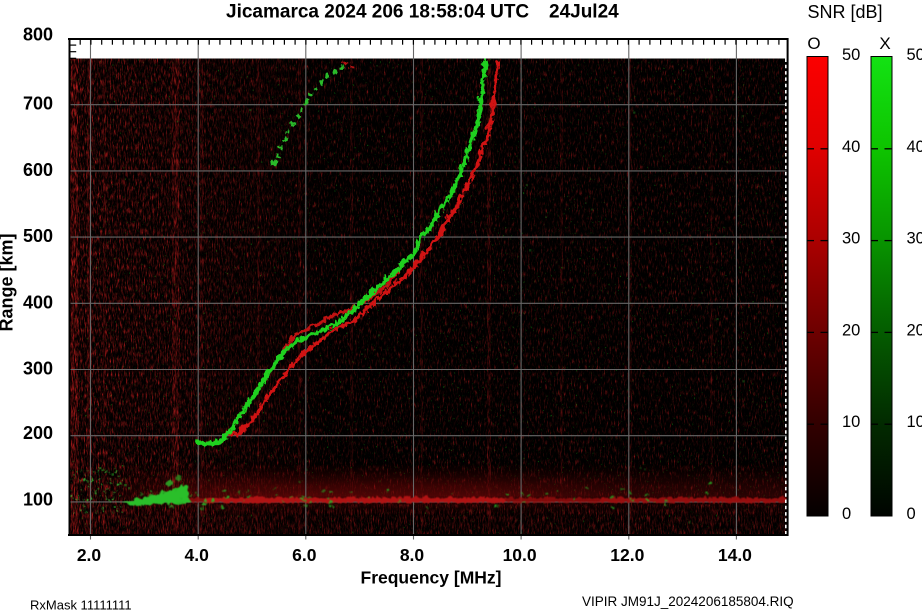  What do you see at coordinates (377, 12) in the screenshot?
I see `svg-text:Jicamarca 2024 206 18:58:04 UT: Jicamarca 2024 206 18:58:04 UTC` at bounding box center [377, 12].